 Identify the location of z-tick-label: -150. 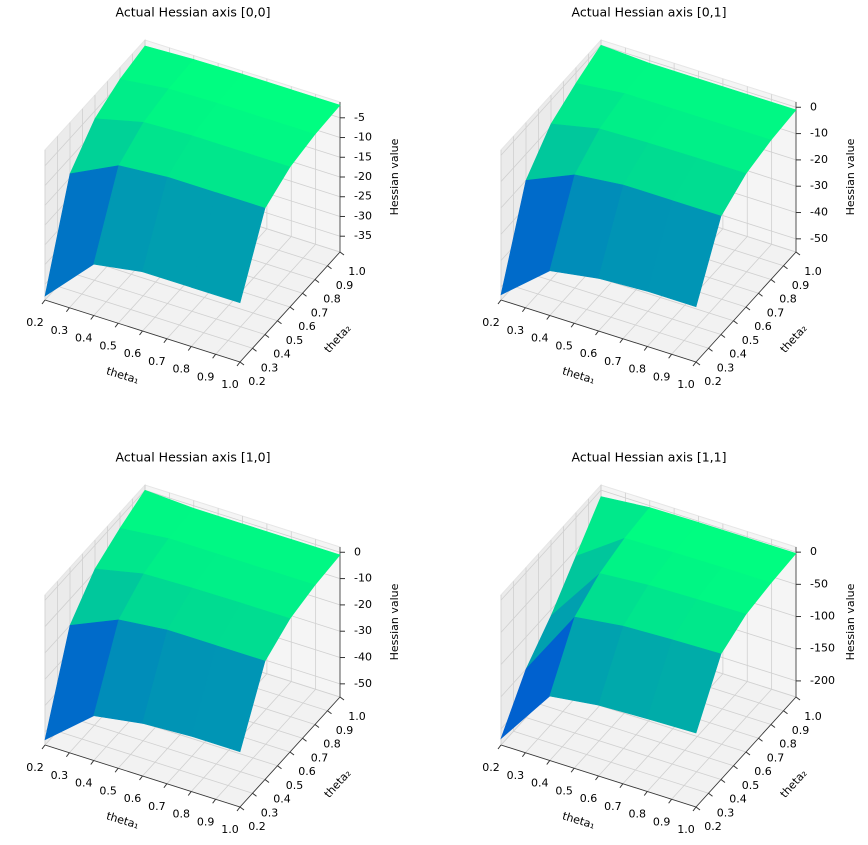
(822, 648).